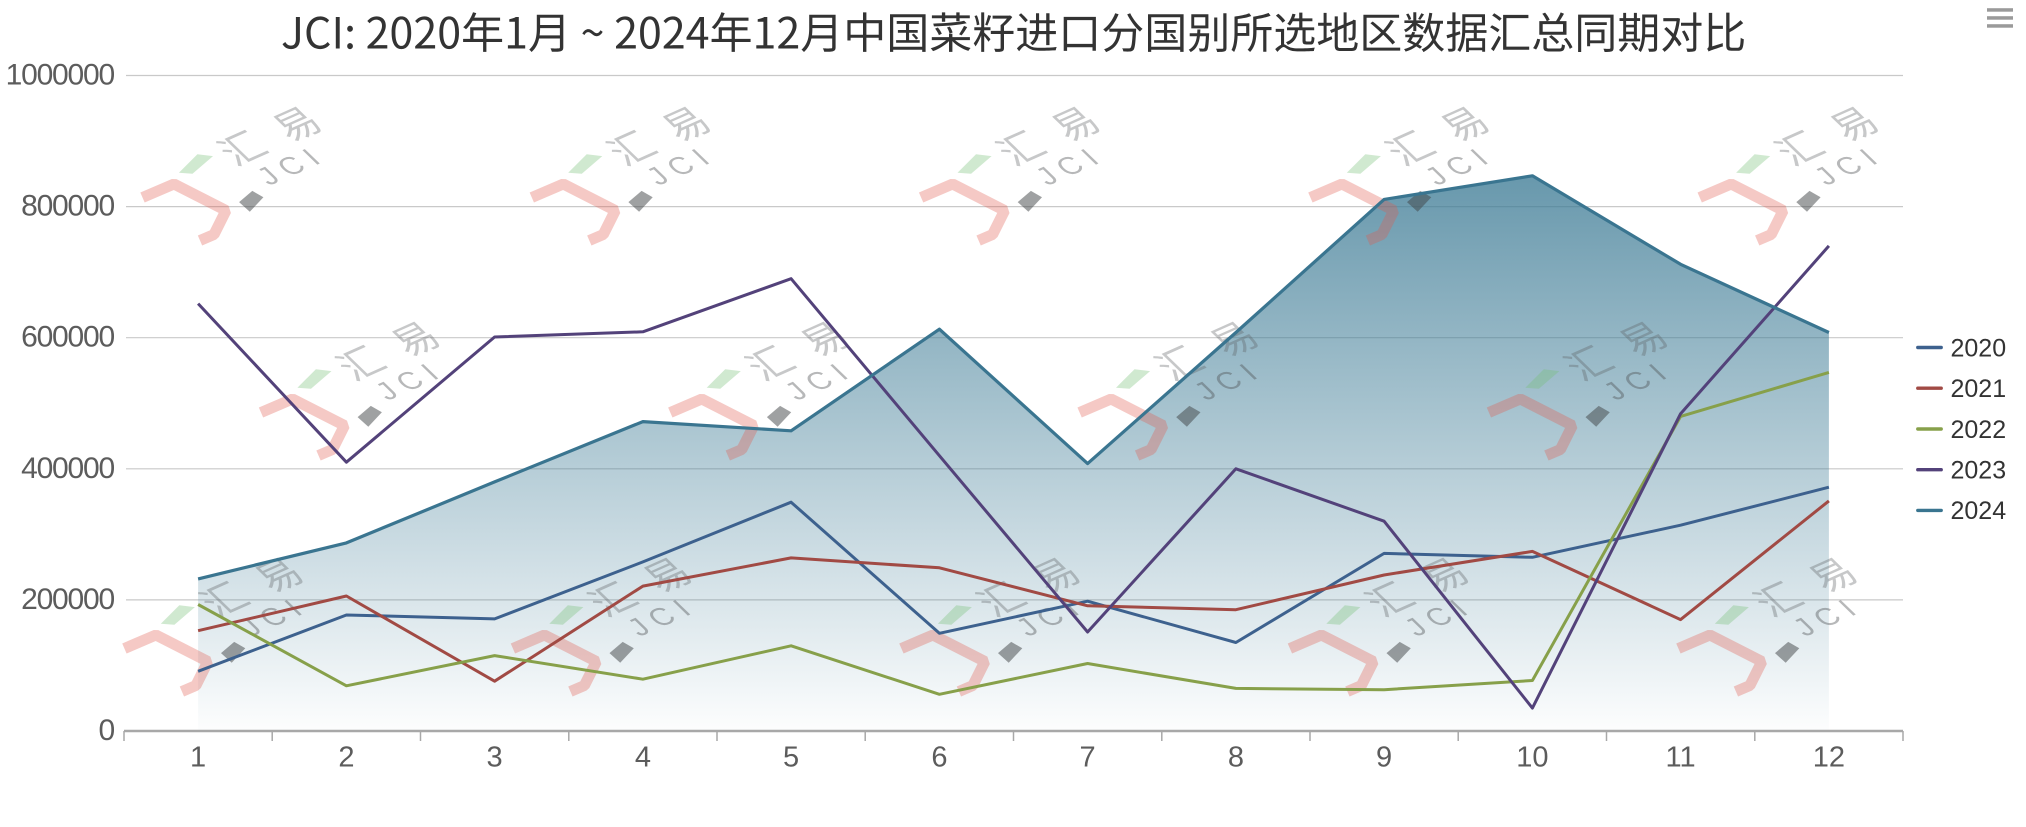 The image size is (2026, 827). Describe the element at coordinates (1088, 758) in the screenshot. I see `svg-text: 7` at that location.